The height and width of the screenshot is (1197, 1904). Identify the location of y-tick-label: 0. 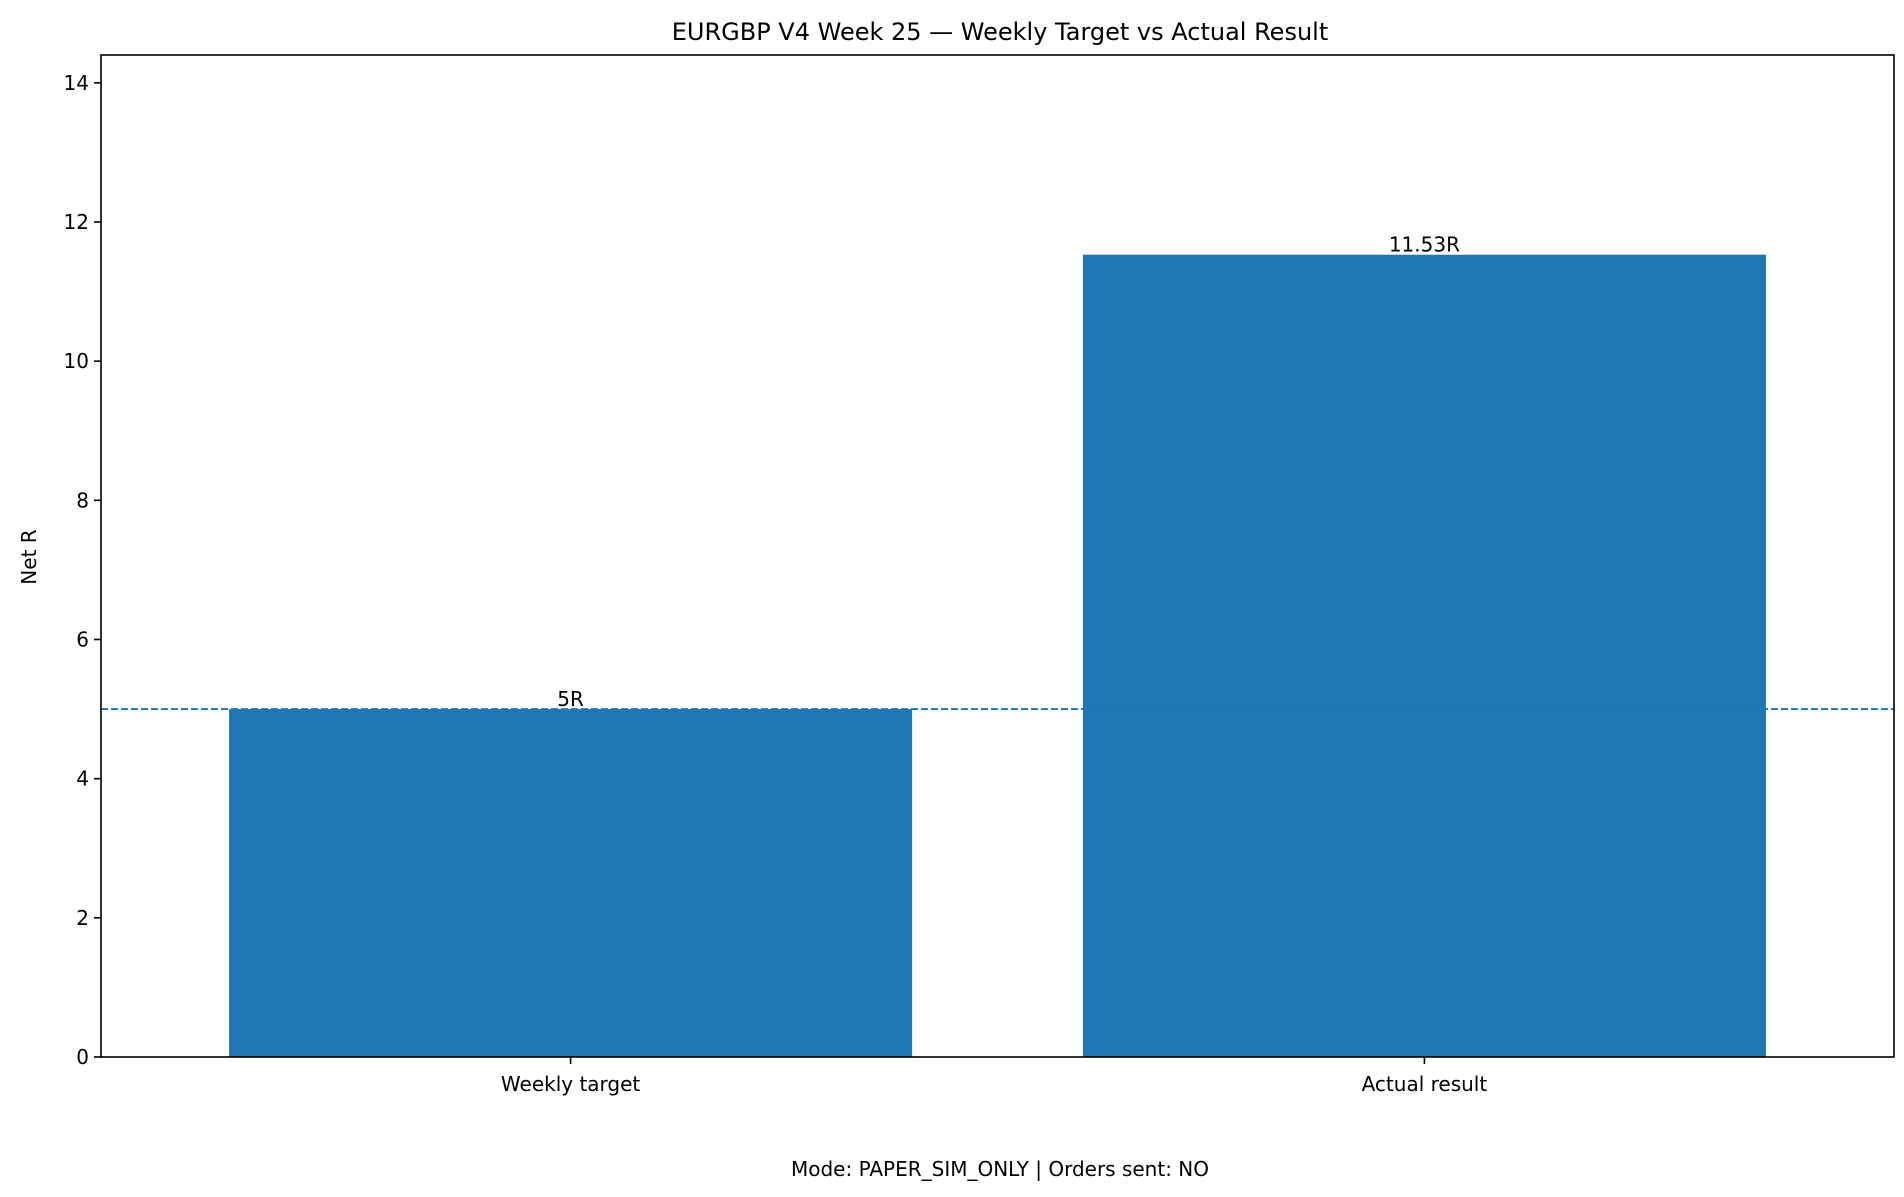
(82, 1057).